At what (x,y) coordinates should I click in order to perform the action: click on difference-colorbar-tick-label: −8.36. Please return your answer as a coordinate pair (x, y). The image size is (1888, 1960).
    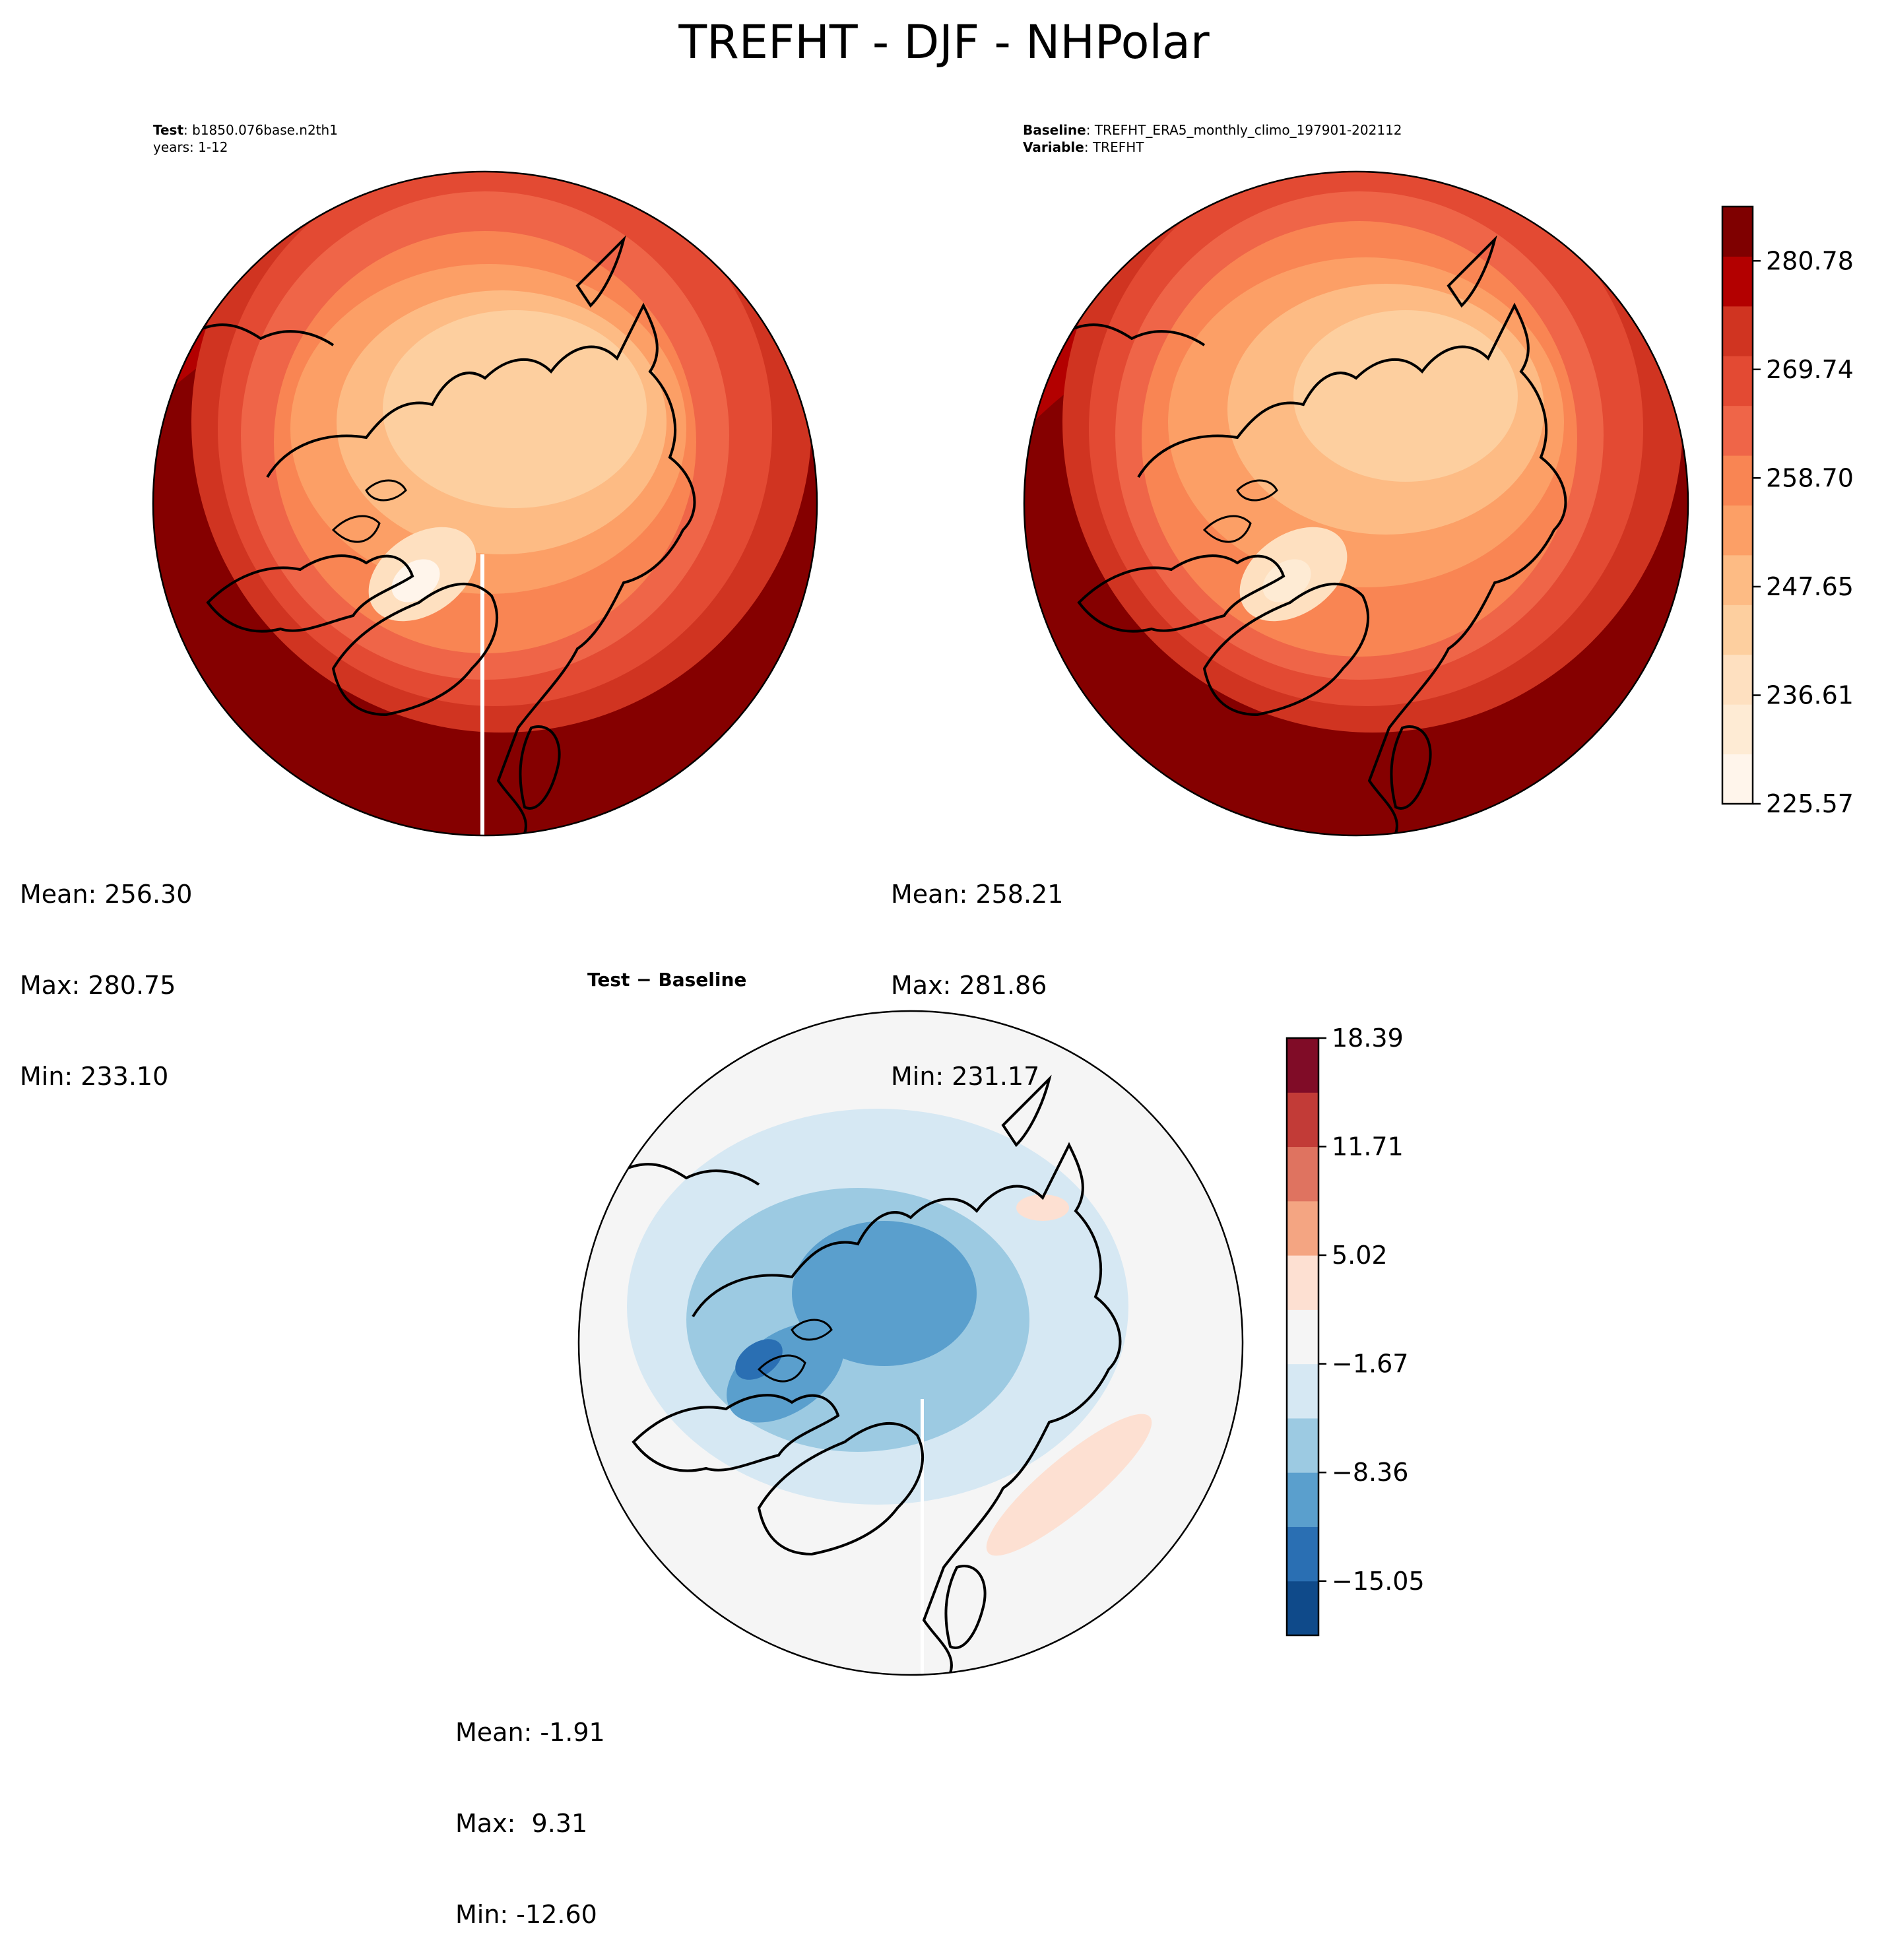
    Looking at the image, I should click on (1370, 1472).